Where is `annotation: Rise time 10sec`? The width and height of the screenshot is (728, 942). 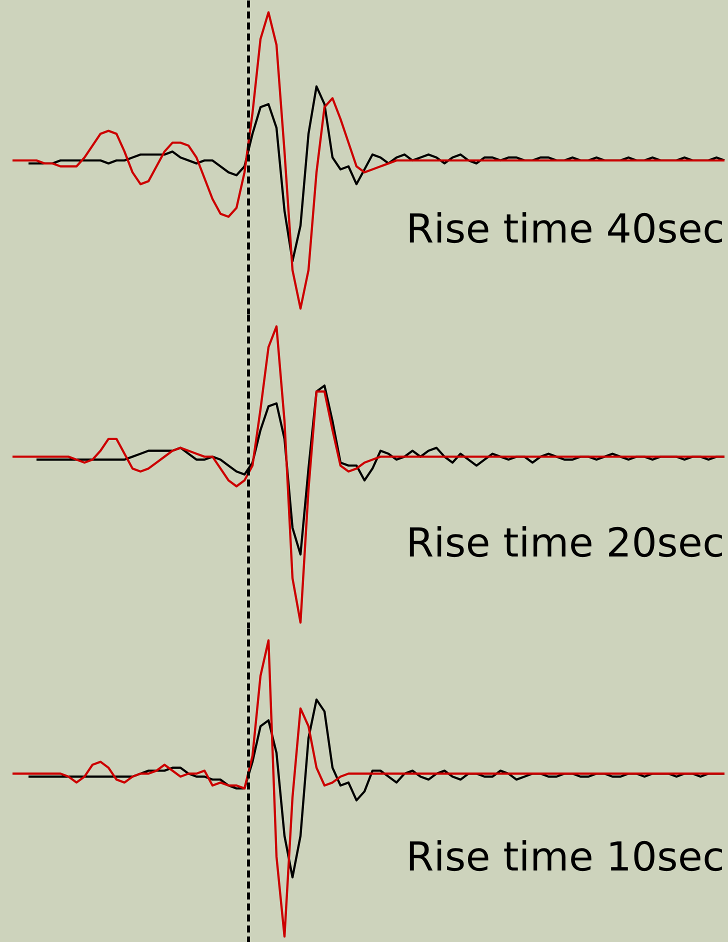 annotation: Rise time 10sec is located at coordinates (565, 857).